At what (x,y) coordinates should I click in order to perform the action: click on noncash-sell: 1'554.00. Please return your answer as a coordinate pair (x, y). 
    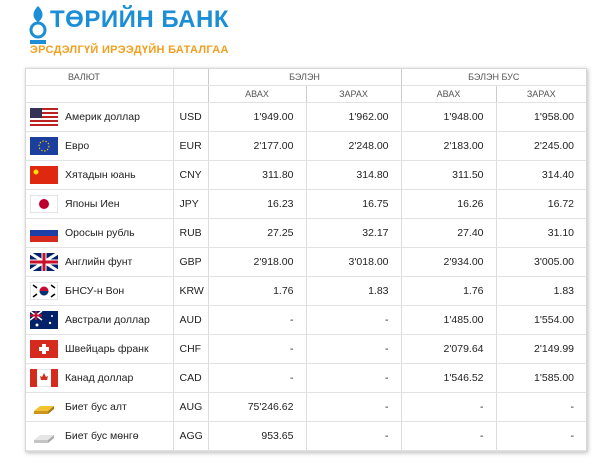
    Looking at the image, I should click on (541, 320).